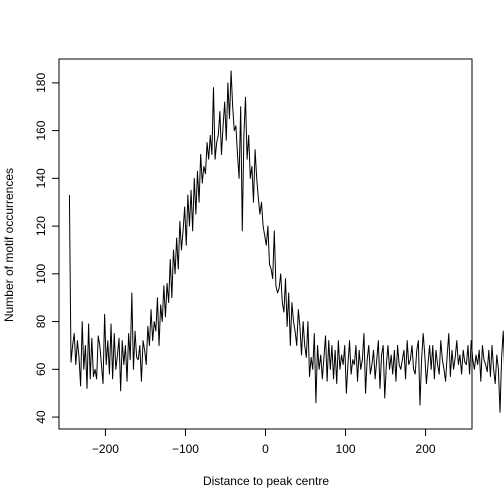 The height and width of the screenshot is (504, 504). What do you see at coordinates (266, 481) in the screenshot?
I see `x-axis-title: Distance to peak centre` at bounding box center [266, 481].